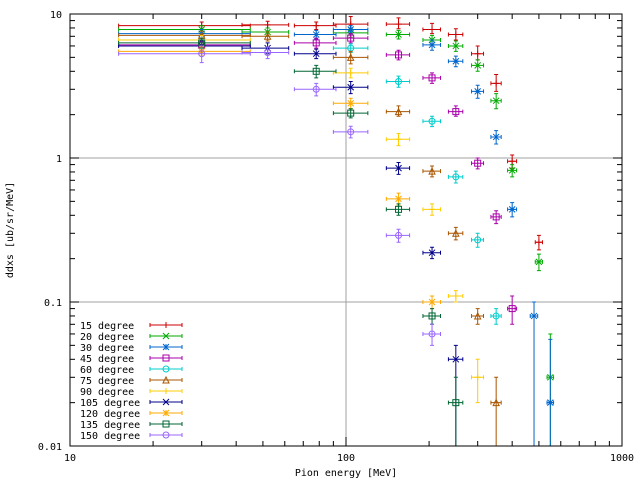  Describe the element at coordinates (107, 381) in the screenshot. I see `legend-label: 75 degree` at that location.